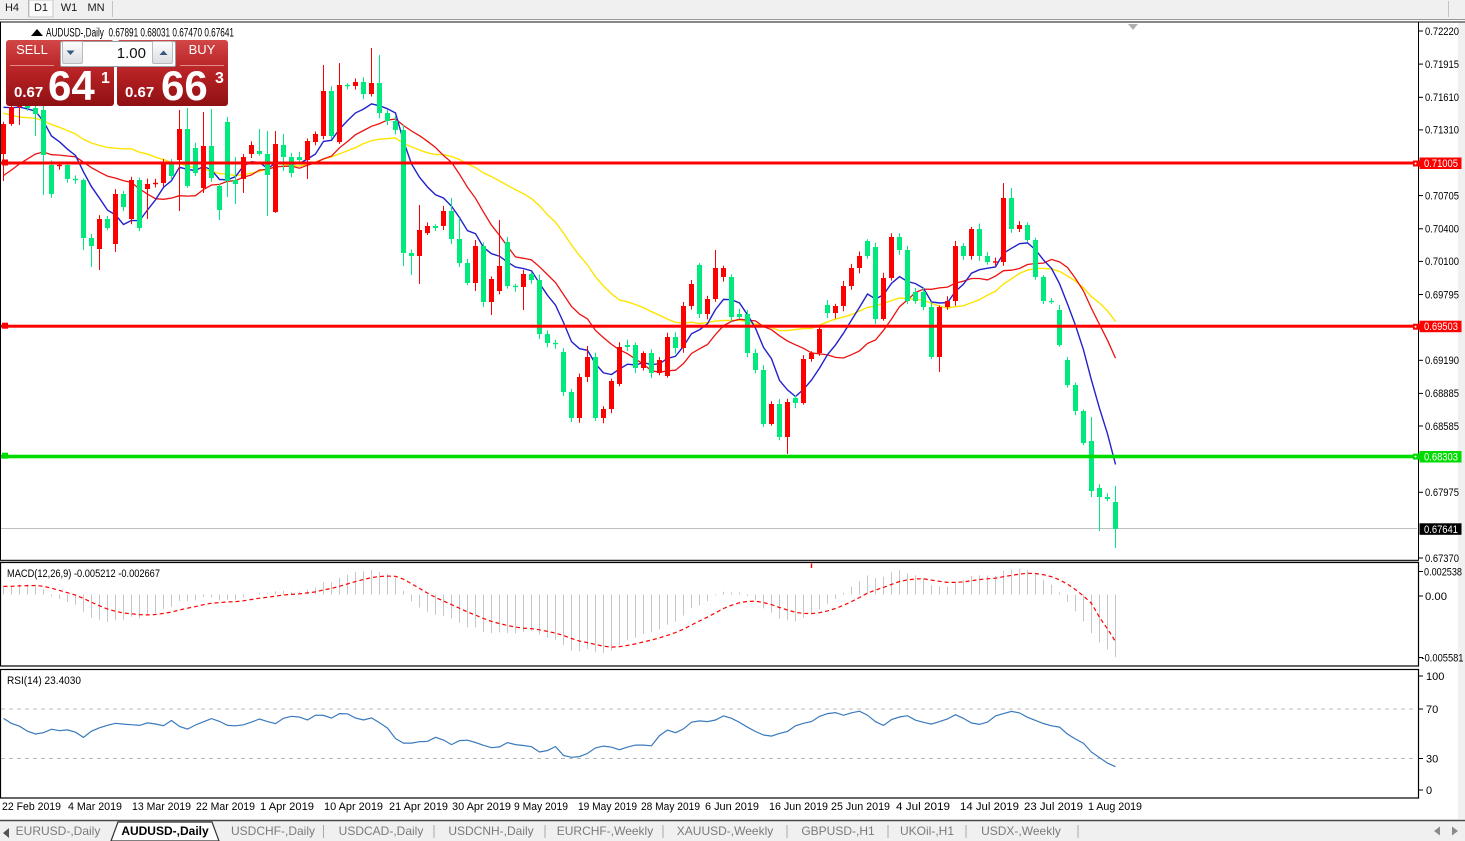 This screenshot has width=1465, height=841. Describe the element at coordinates (44, 681) in the screenshot. I see `svg-text: RSI(14) 23.4030` at that location.